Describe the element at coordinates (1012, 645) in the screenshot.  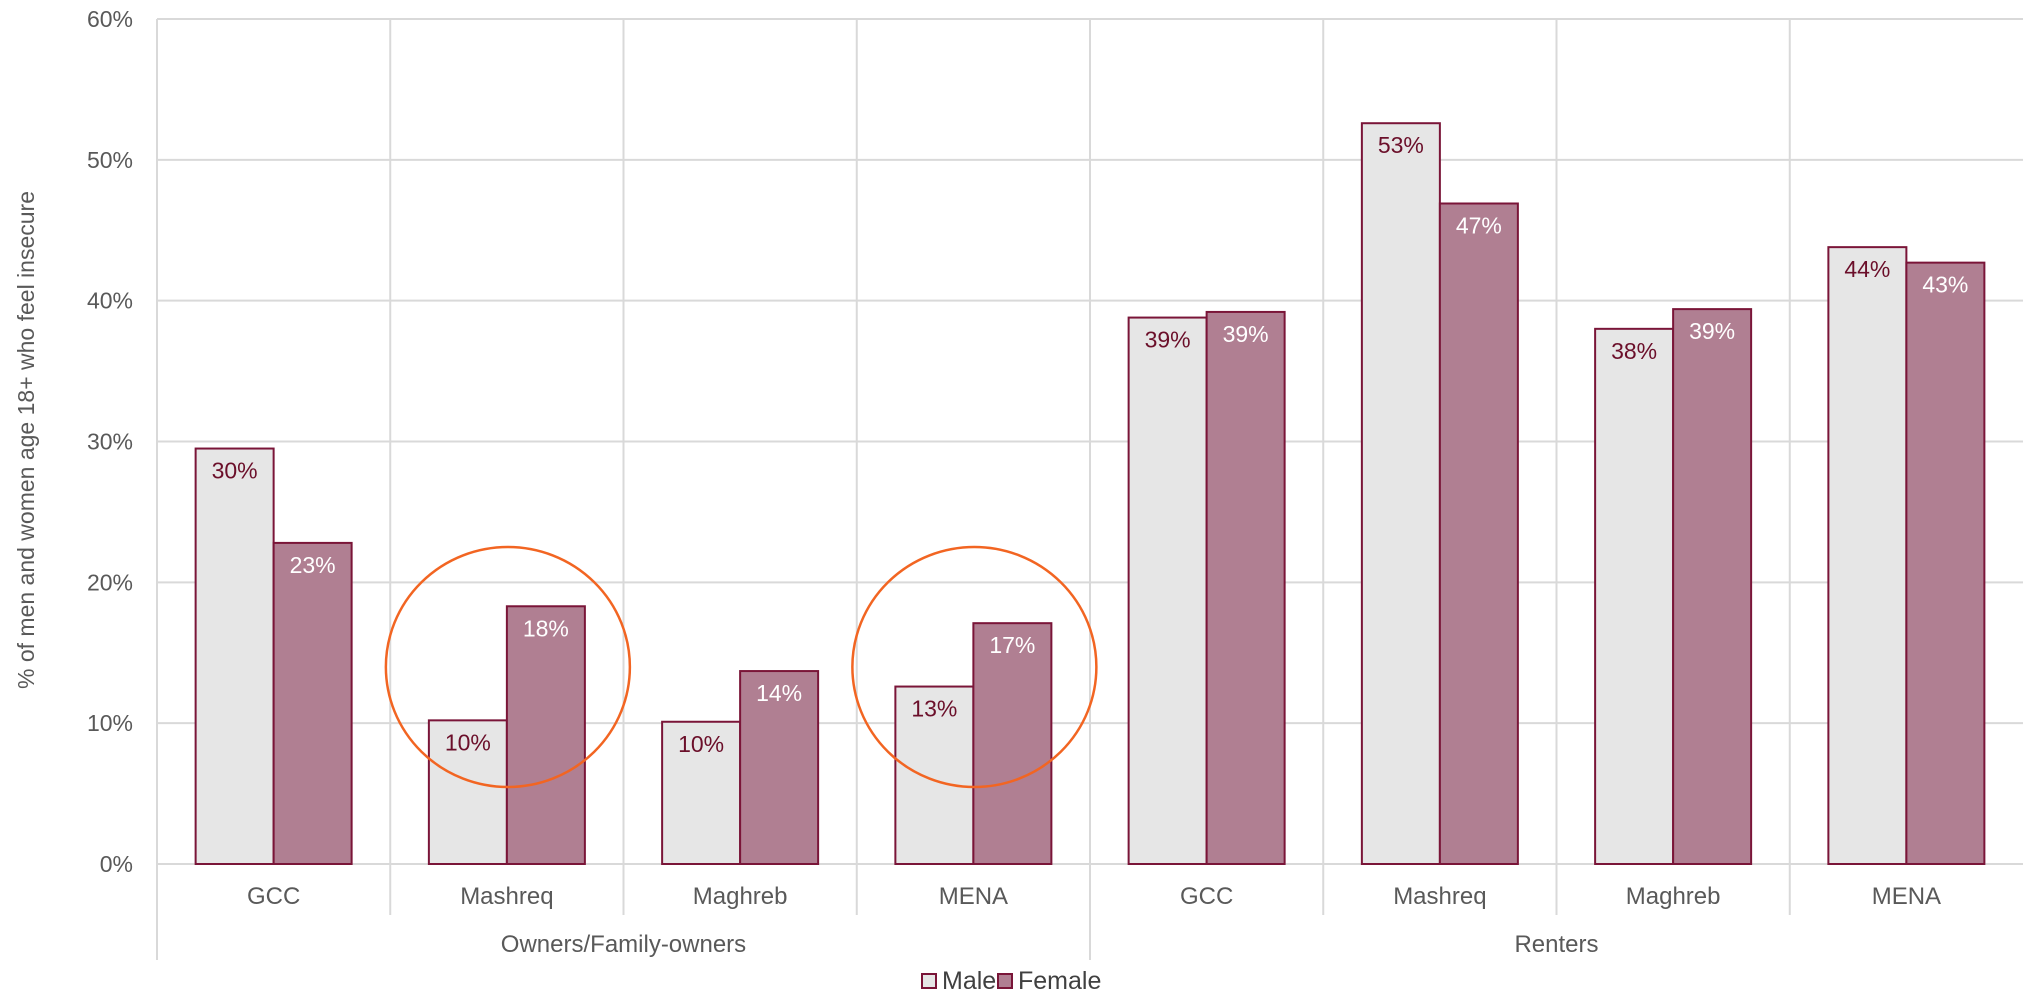
I see `data-label: 17%` at that location.